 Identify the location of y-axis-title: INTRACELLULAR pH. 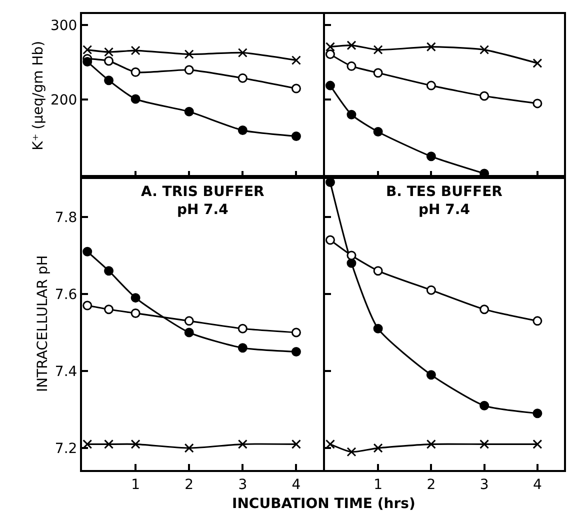
(43, 323).